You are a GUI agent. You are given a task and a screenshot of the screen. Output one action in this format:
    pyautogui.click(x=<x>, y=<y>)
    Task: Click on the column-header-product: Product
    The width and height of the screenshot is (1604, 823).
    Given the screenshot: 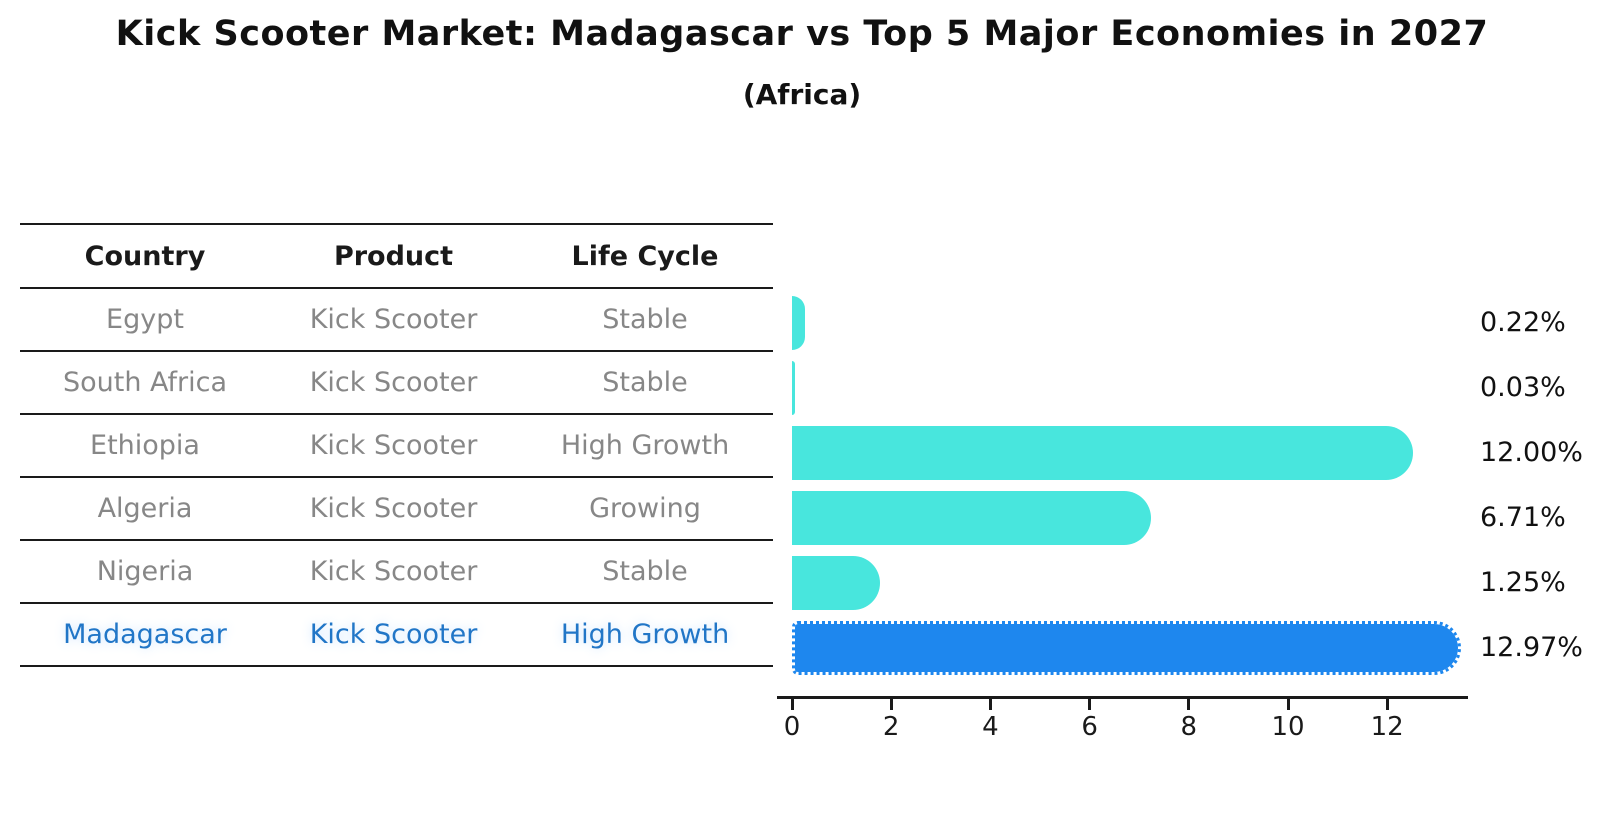 What is the action you would take?
    pyautogui.click(x=393, y=256)
    